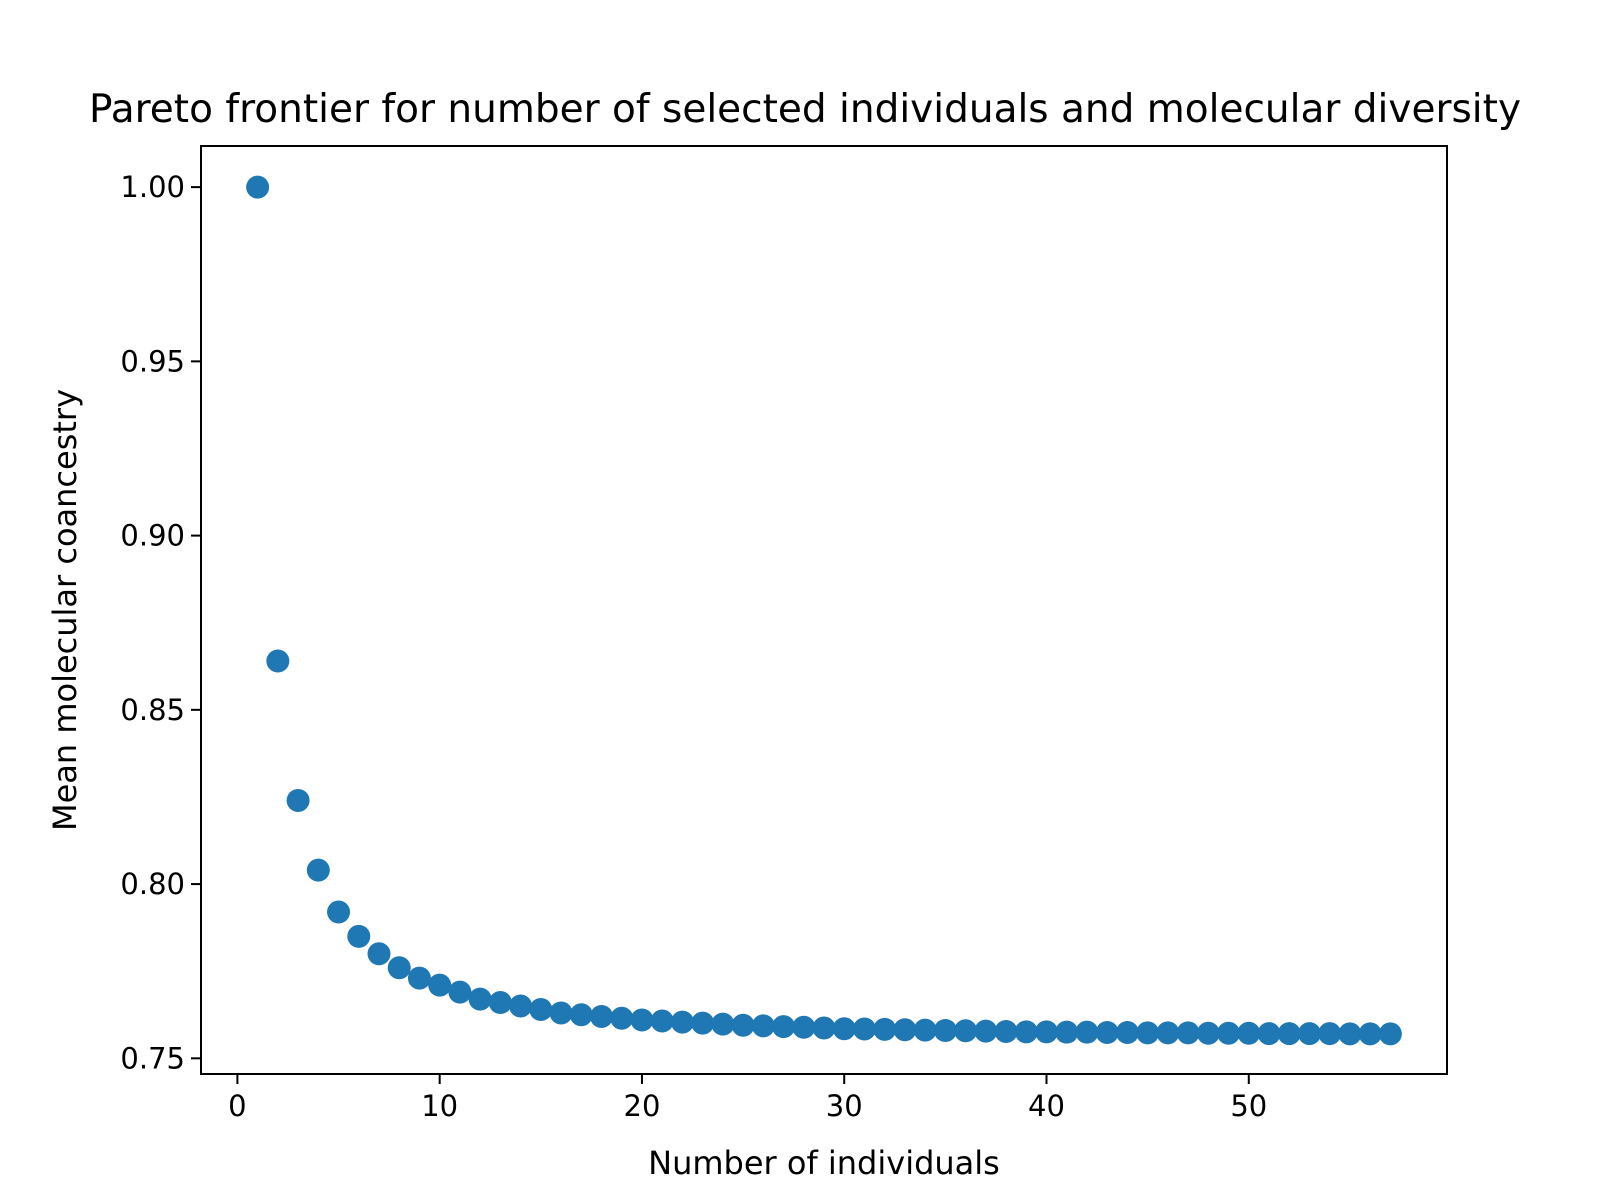  What do you see at coordinates (1046, 1106) in the screenshot?
I see `x-tick-label: 40` at bounding box center [1046, 1106].